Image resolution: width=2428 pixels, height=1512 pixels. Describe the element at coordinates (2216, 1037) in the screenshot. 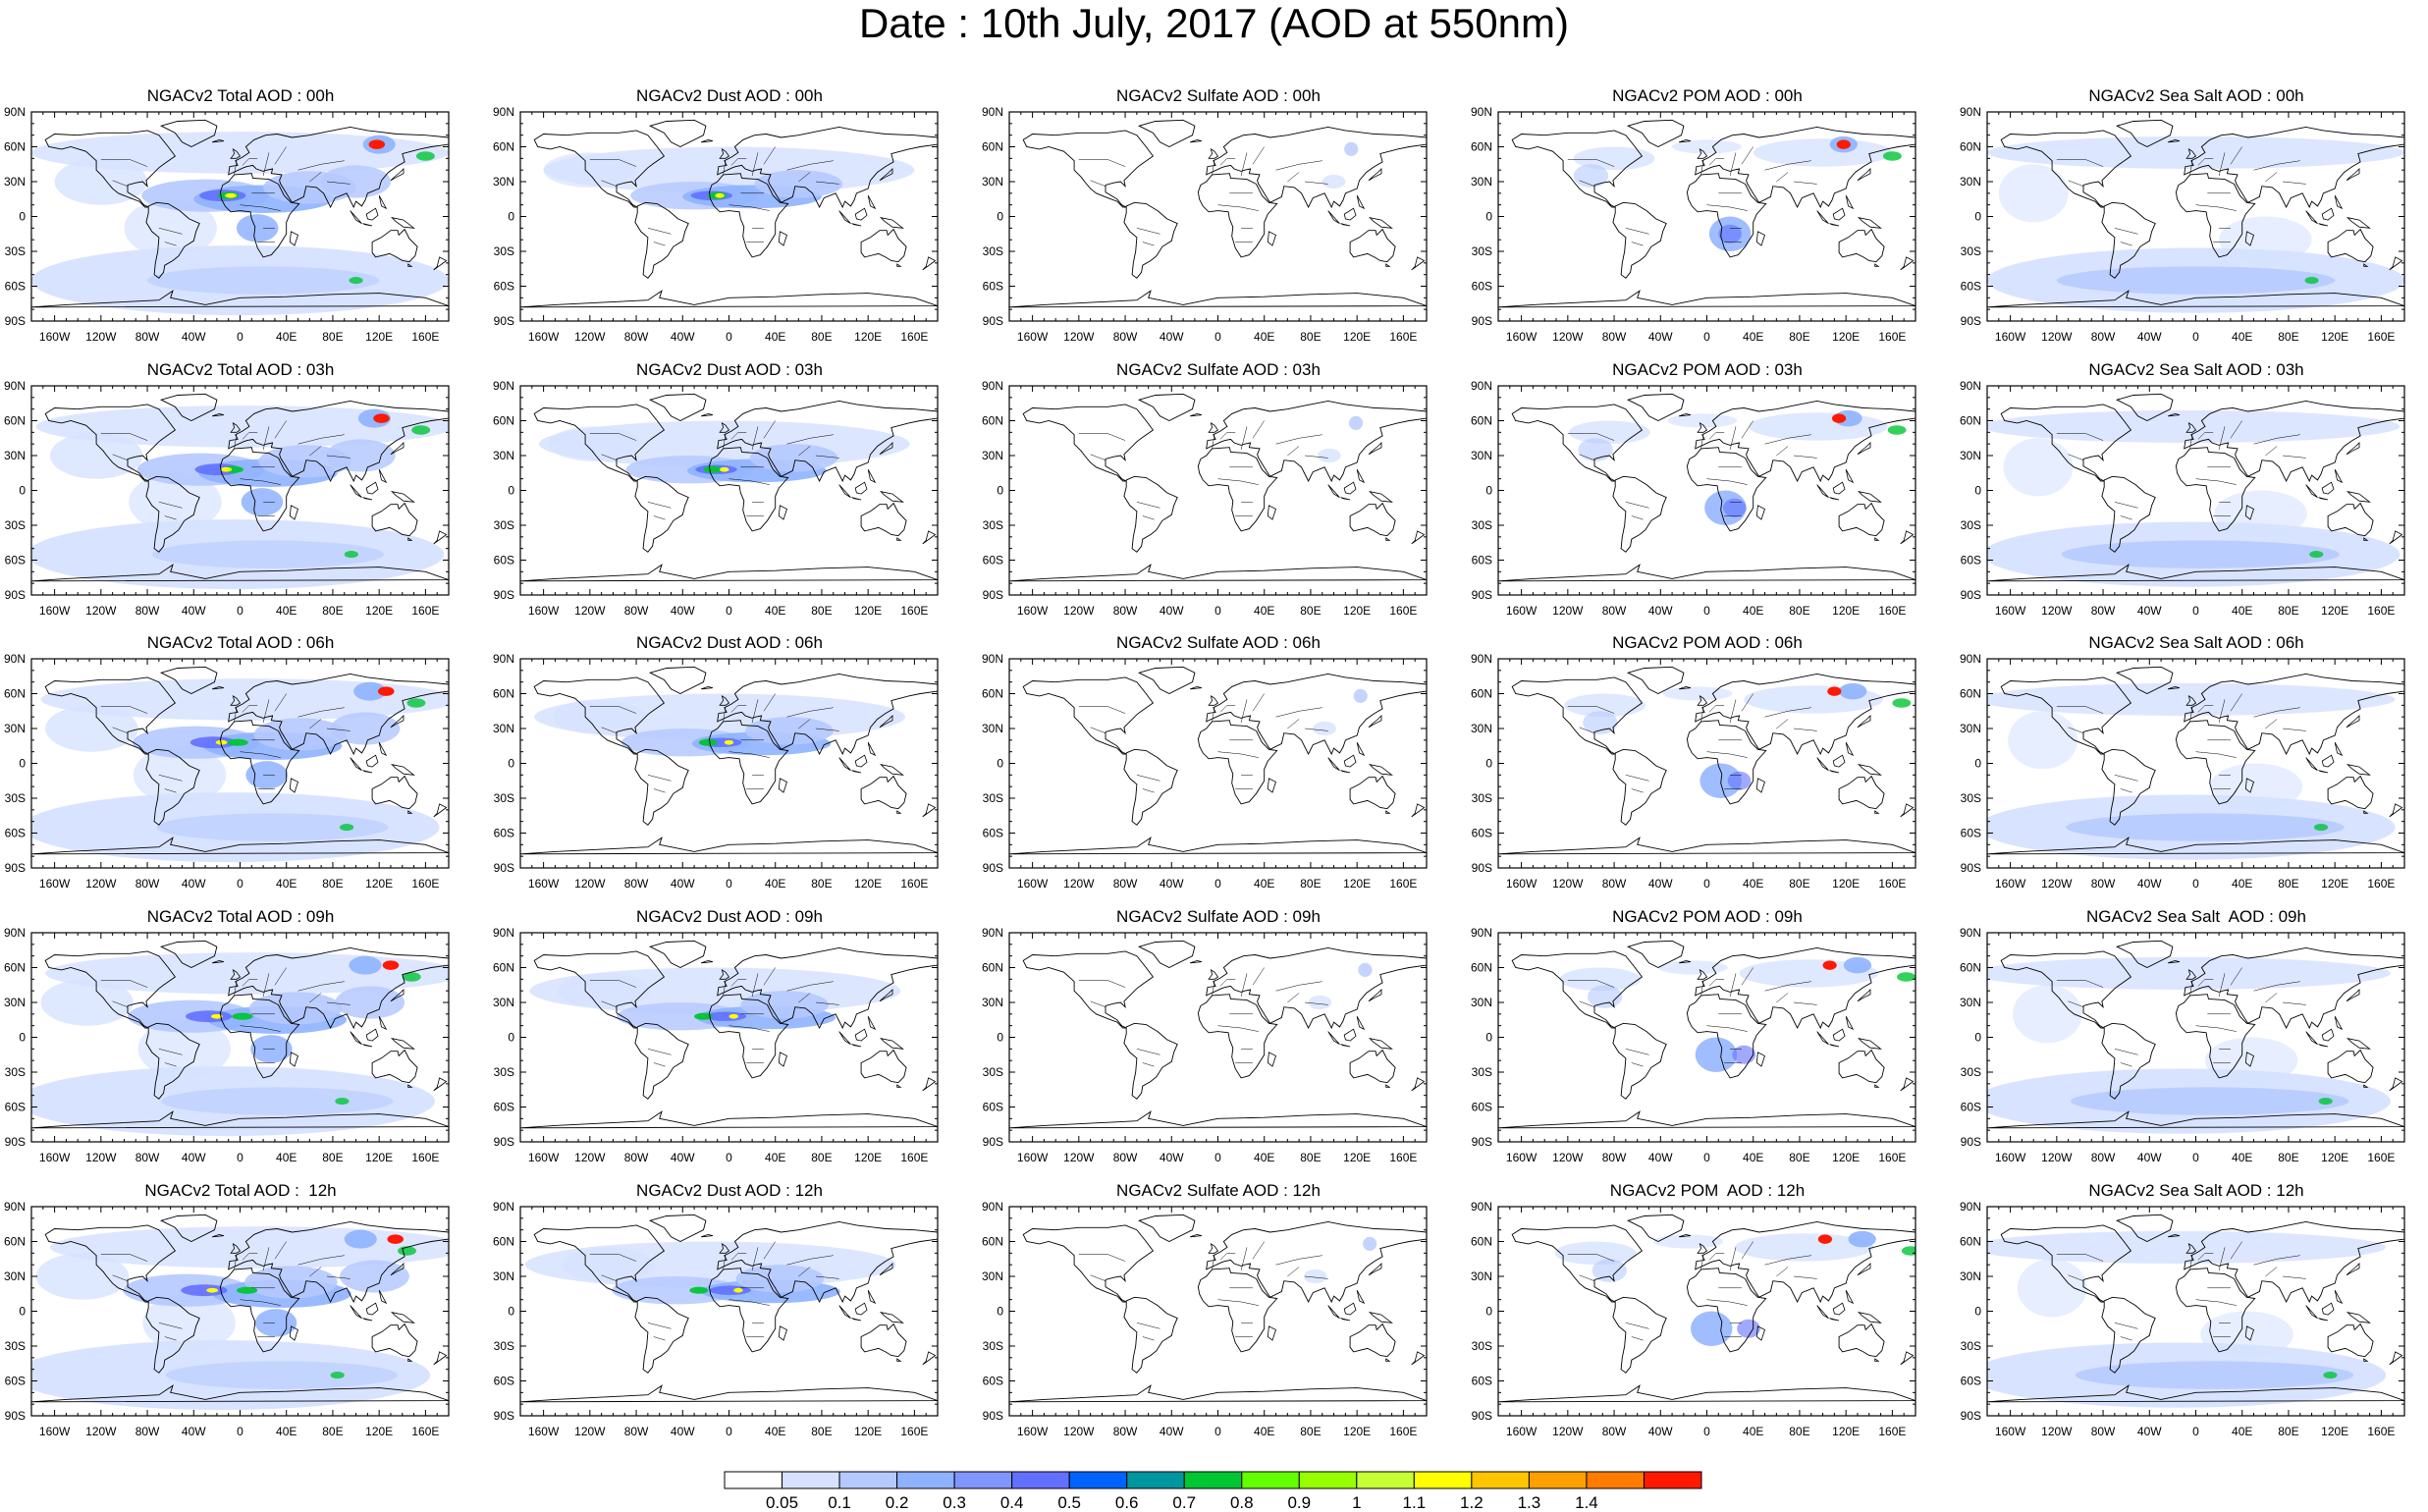

I see `continent-africa` at that location.